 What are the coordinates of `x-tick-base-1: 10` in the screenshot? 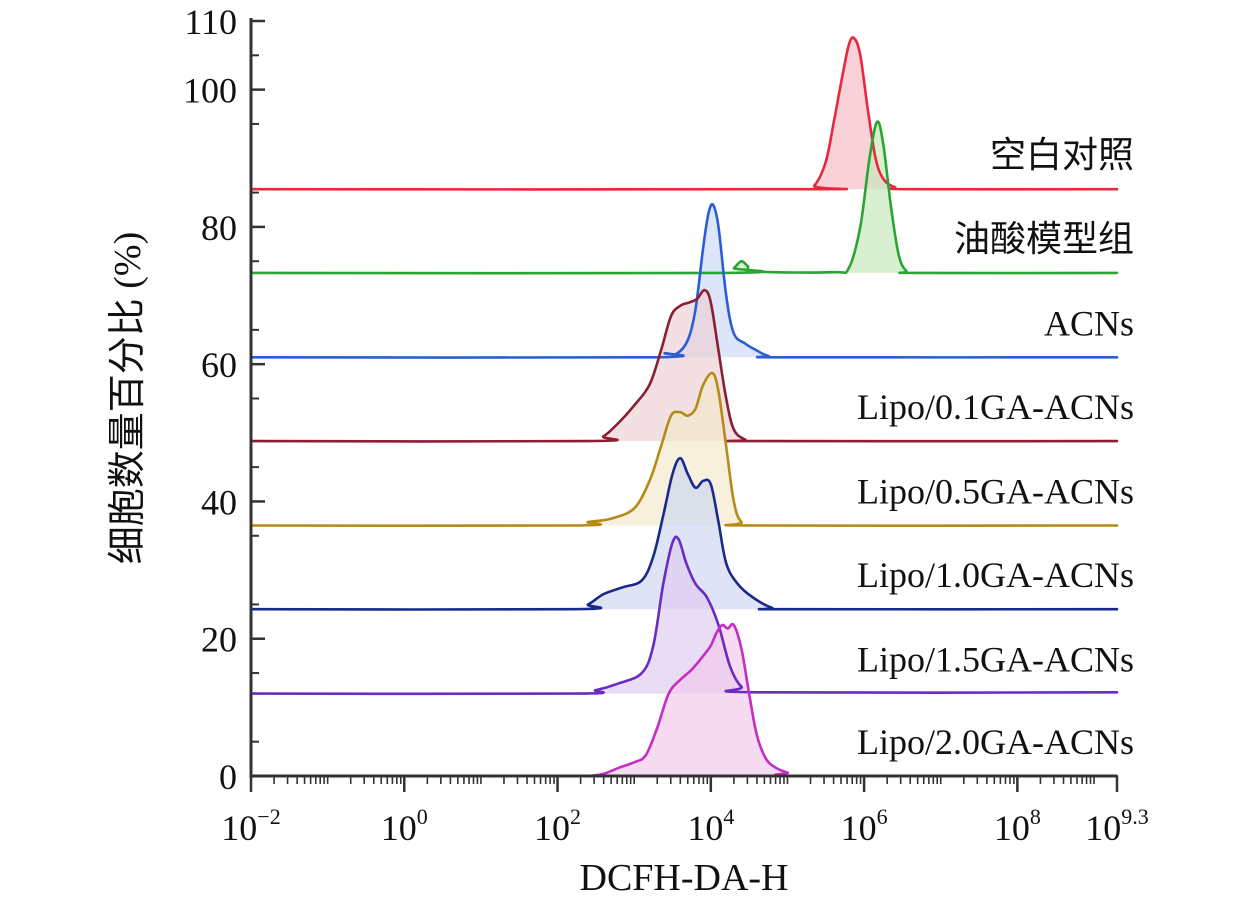 It's located at (399, 828).